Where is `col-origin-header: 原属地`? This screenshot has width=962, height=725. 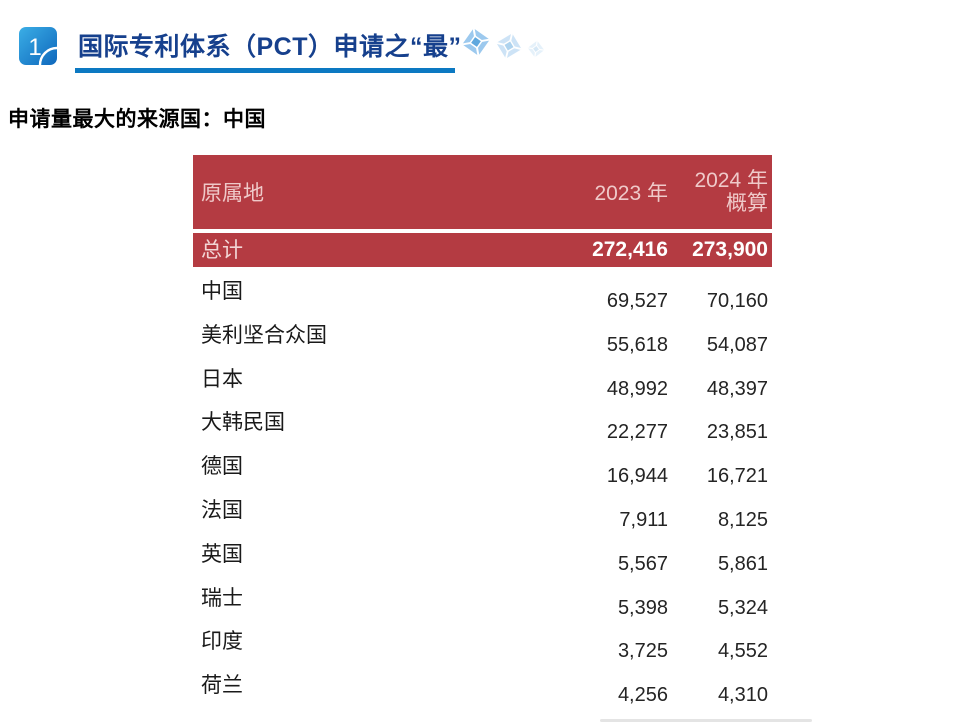
col-origin-header: 原属地 is located at coordinates (232, 193).